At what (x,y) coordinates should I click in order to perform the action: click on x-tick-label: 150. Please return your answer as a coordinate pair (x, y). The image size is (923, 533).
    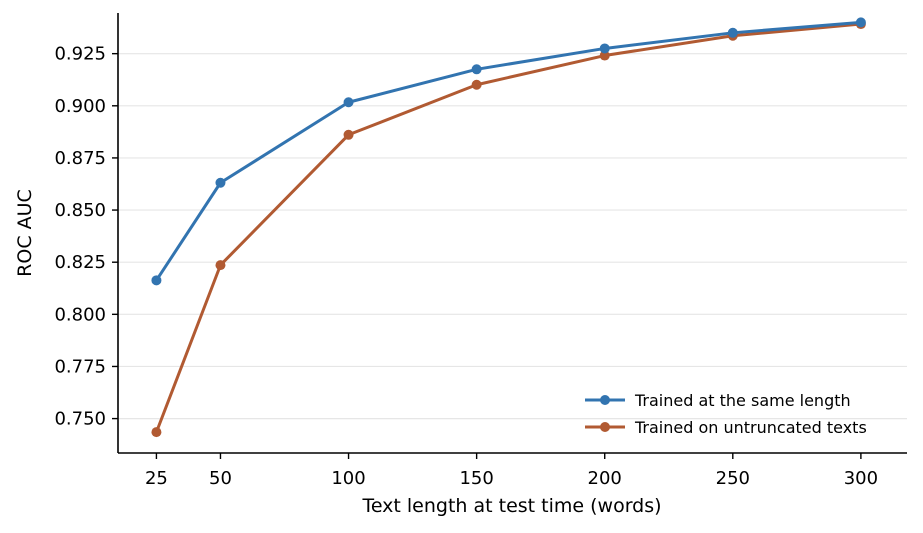
    Looking at the image, I should click on (476, 478).